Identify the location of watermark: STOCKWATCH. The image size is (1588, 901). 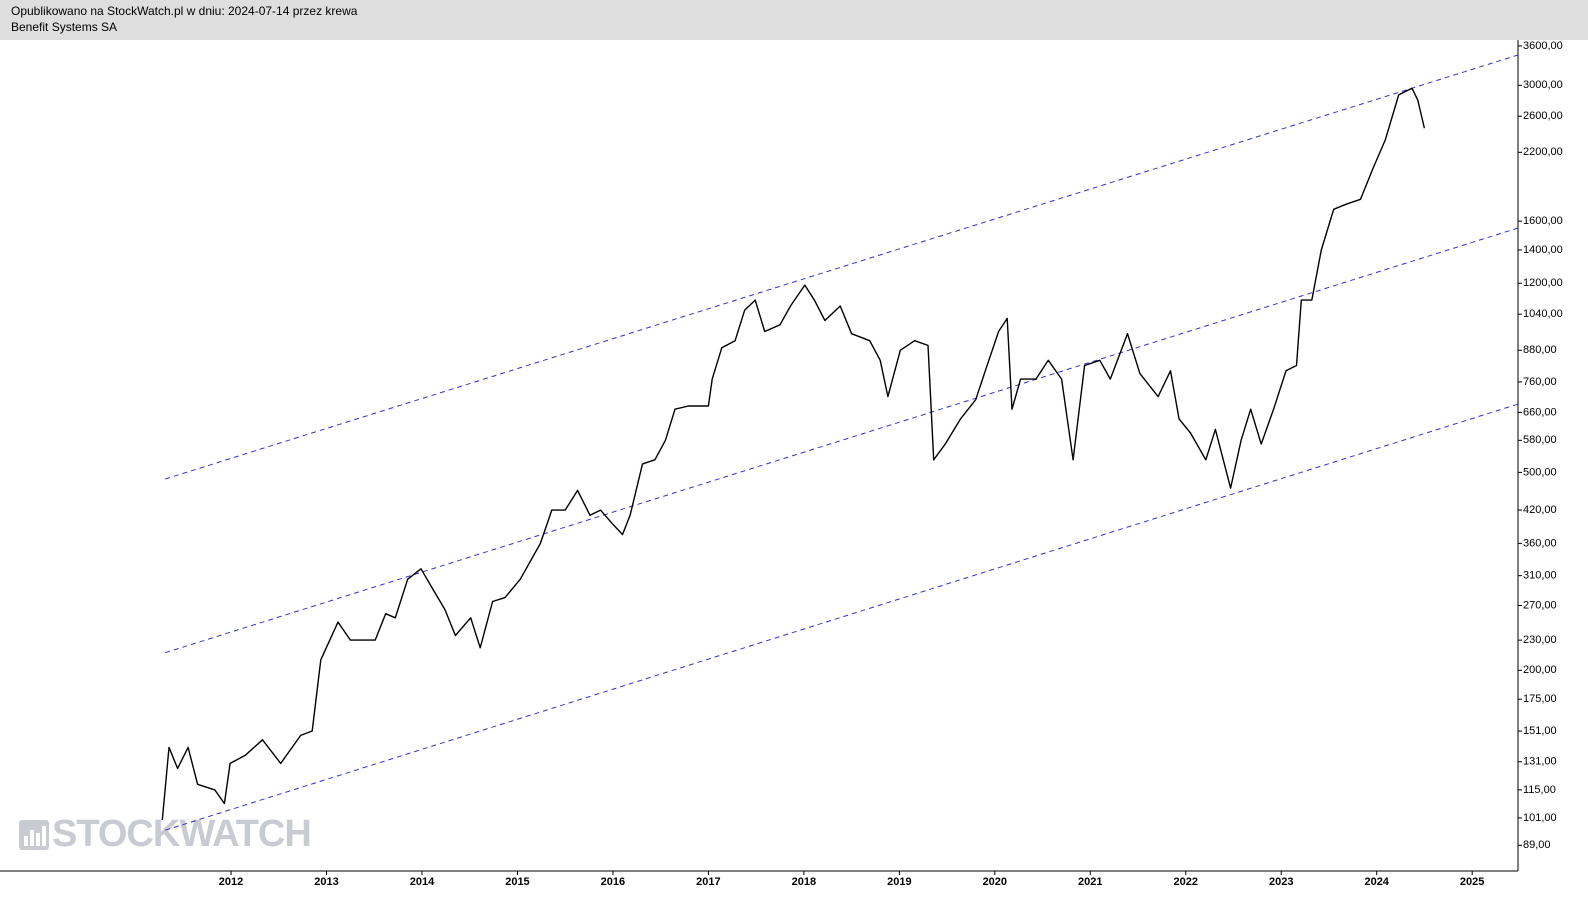
(181, 834).